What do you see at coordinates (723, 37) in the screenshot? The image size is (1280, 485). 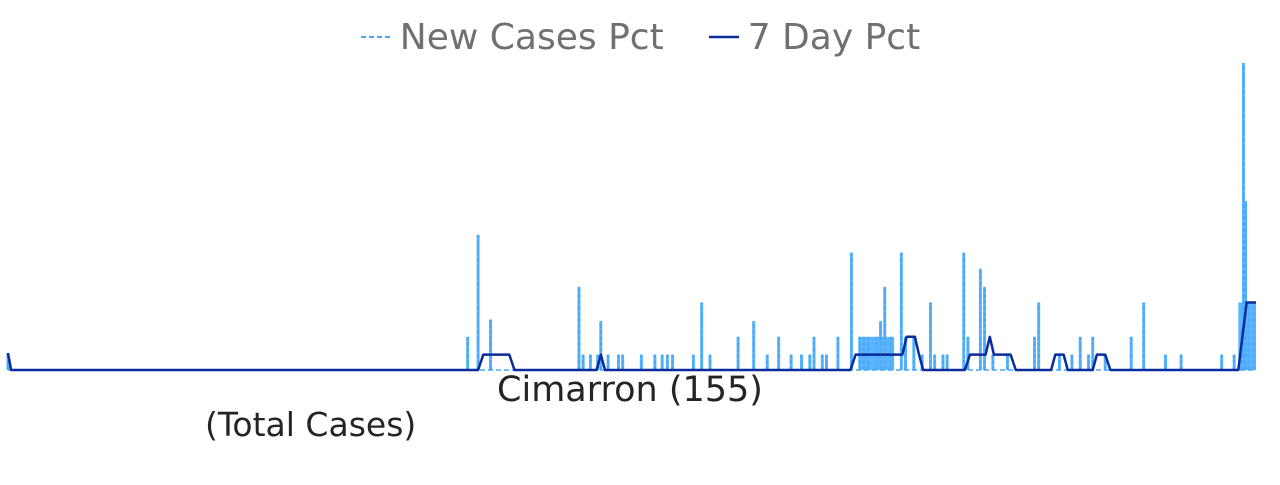 I see `legend-swatch-solid` at bounding box center [723, 37].